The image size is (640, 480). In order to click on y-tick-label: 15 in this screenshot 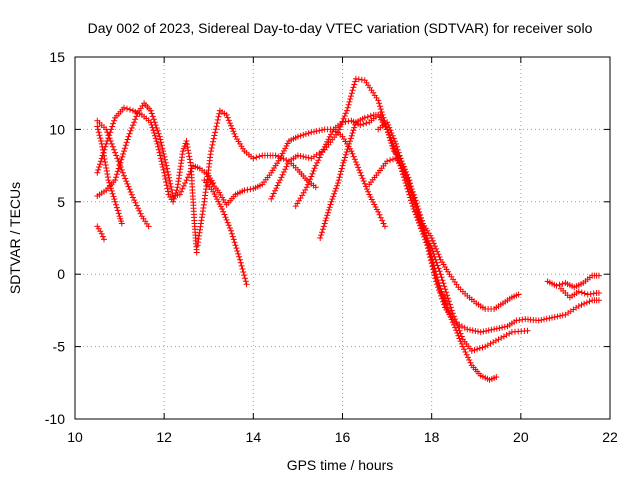, I will do `click(57, 57)`.